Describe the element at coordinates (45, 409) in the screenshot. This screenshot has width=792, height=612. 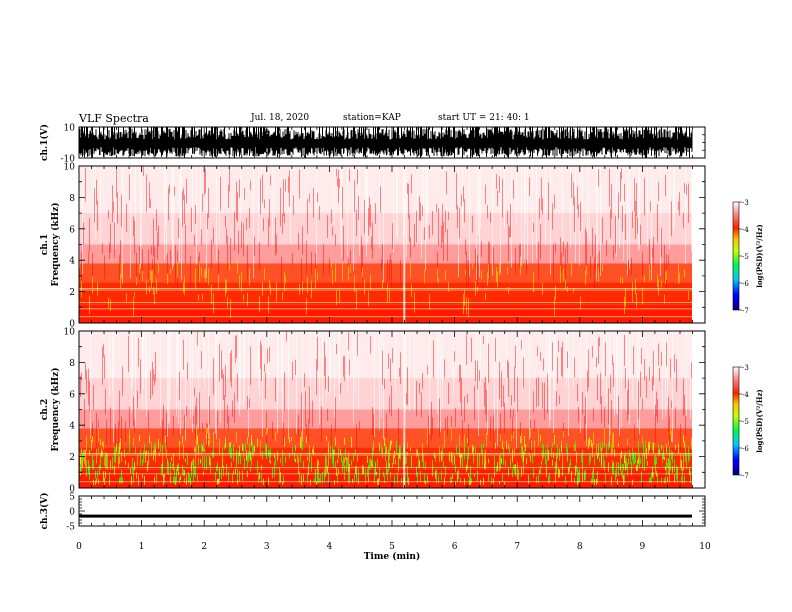
I see `ch2-spectrogram-ylabel: ch.2` at that location.